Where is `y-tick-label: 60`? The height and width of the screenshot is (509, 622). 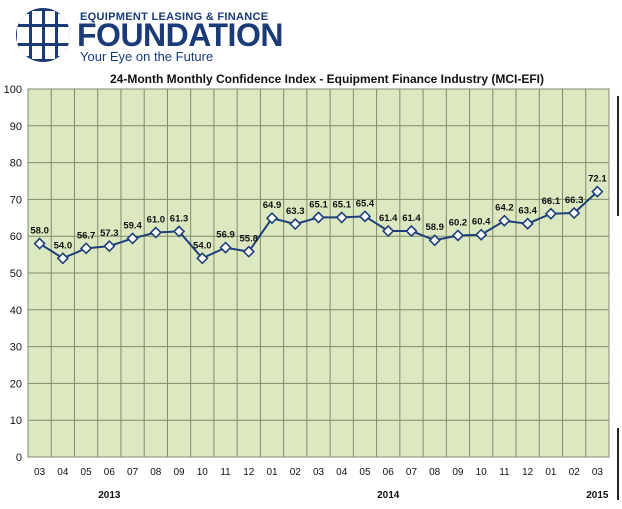
y-tick-label: 60 is located at coordinates (16, 237).